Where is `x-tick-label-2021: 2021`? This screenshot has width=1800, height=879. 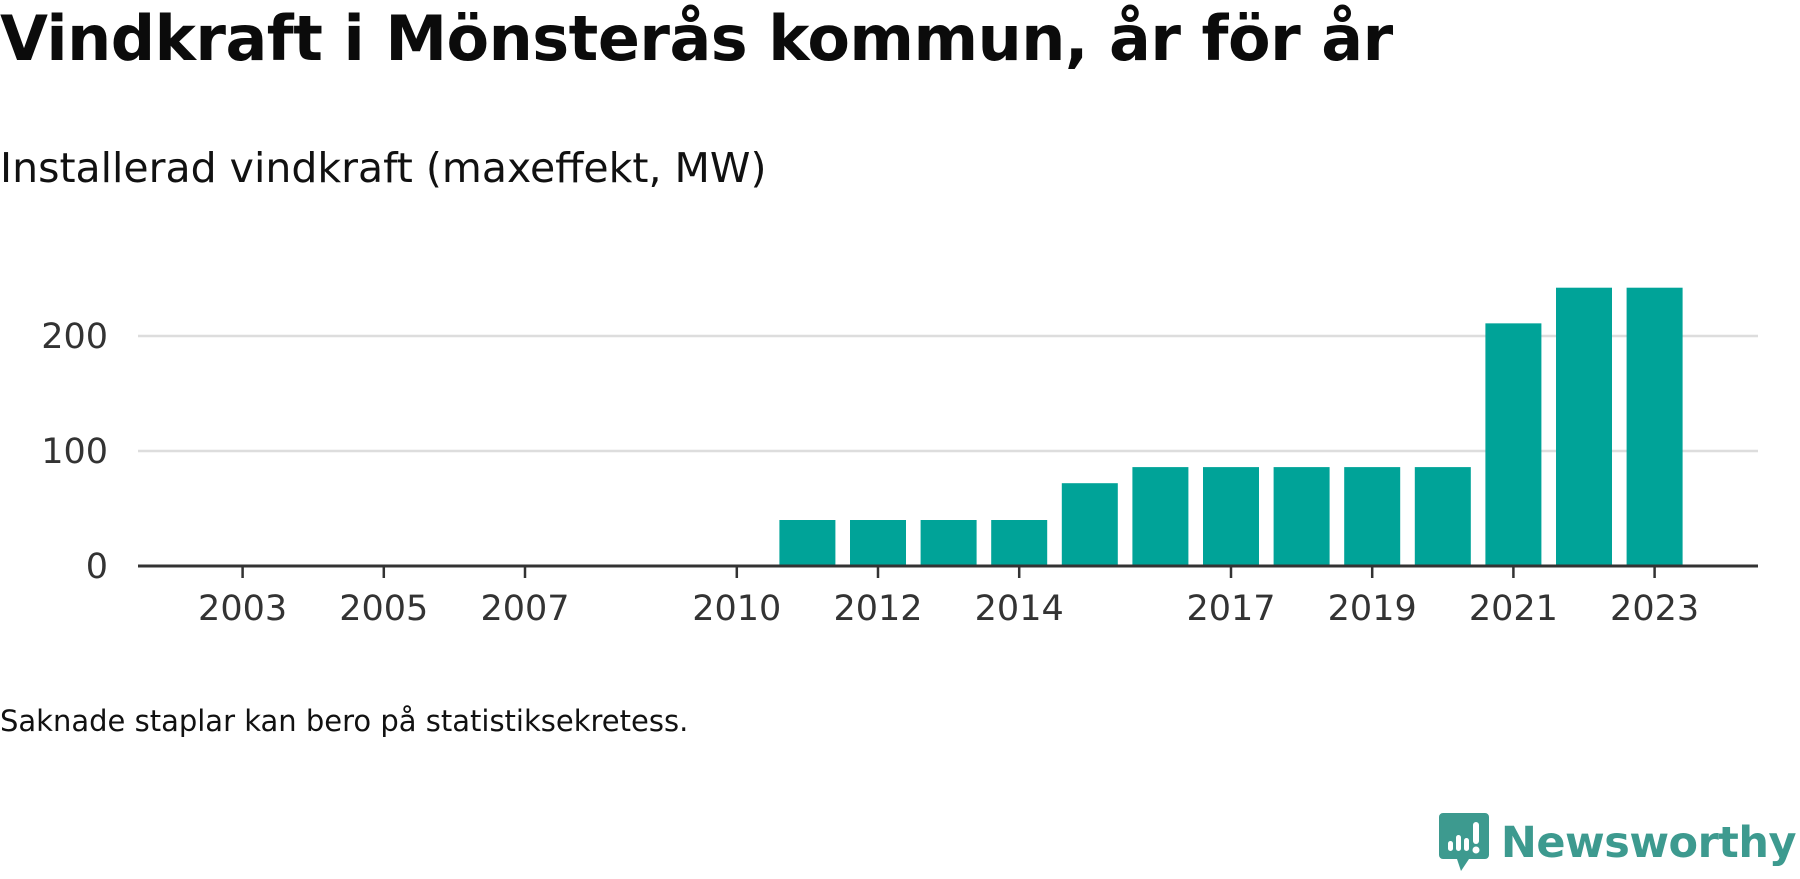 x-tick-label-2021: 2021 is located at coordinates (1513, 609).